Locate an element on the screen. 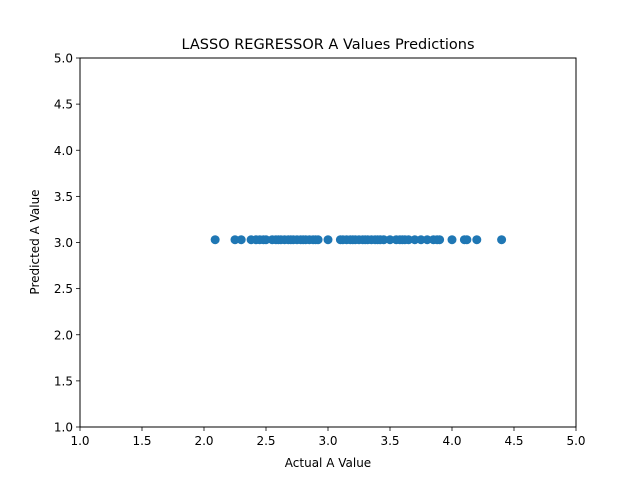 This screenshot has height=480, width=640. x-axis-label: Actual A Value is located at coordinates (328, 463).